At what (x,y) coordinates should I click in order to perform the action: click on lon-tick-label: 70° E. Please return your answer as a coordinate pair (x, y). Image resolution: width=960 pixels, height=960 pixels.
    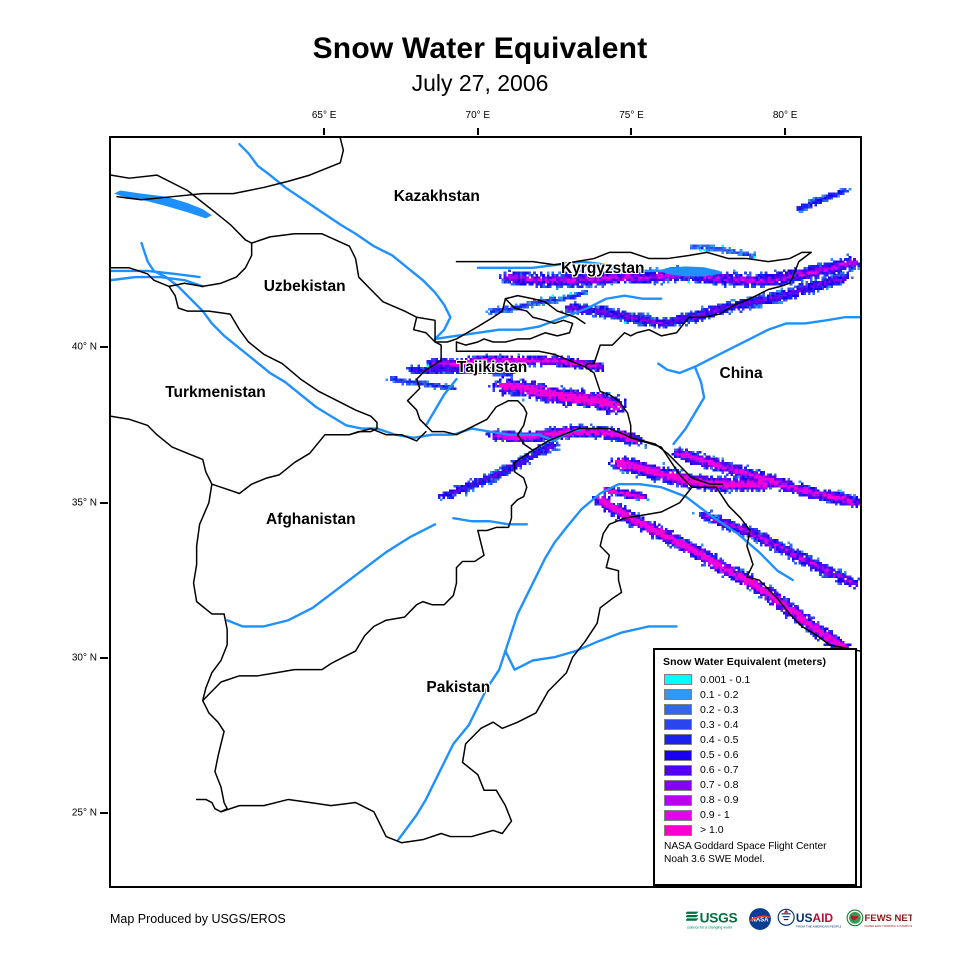
    Looking at the image, I should click on (478, 115).